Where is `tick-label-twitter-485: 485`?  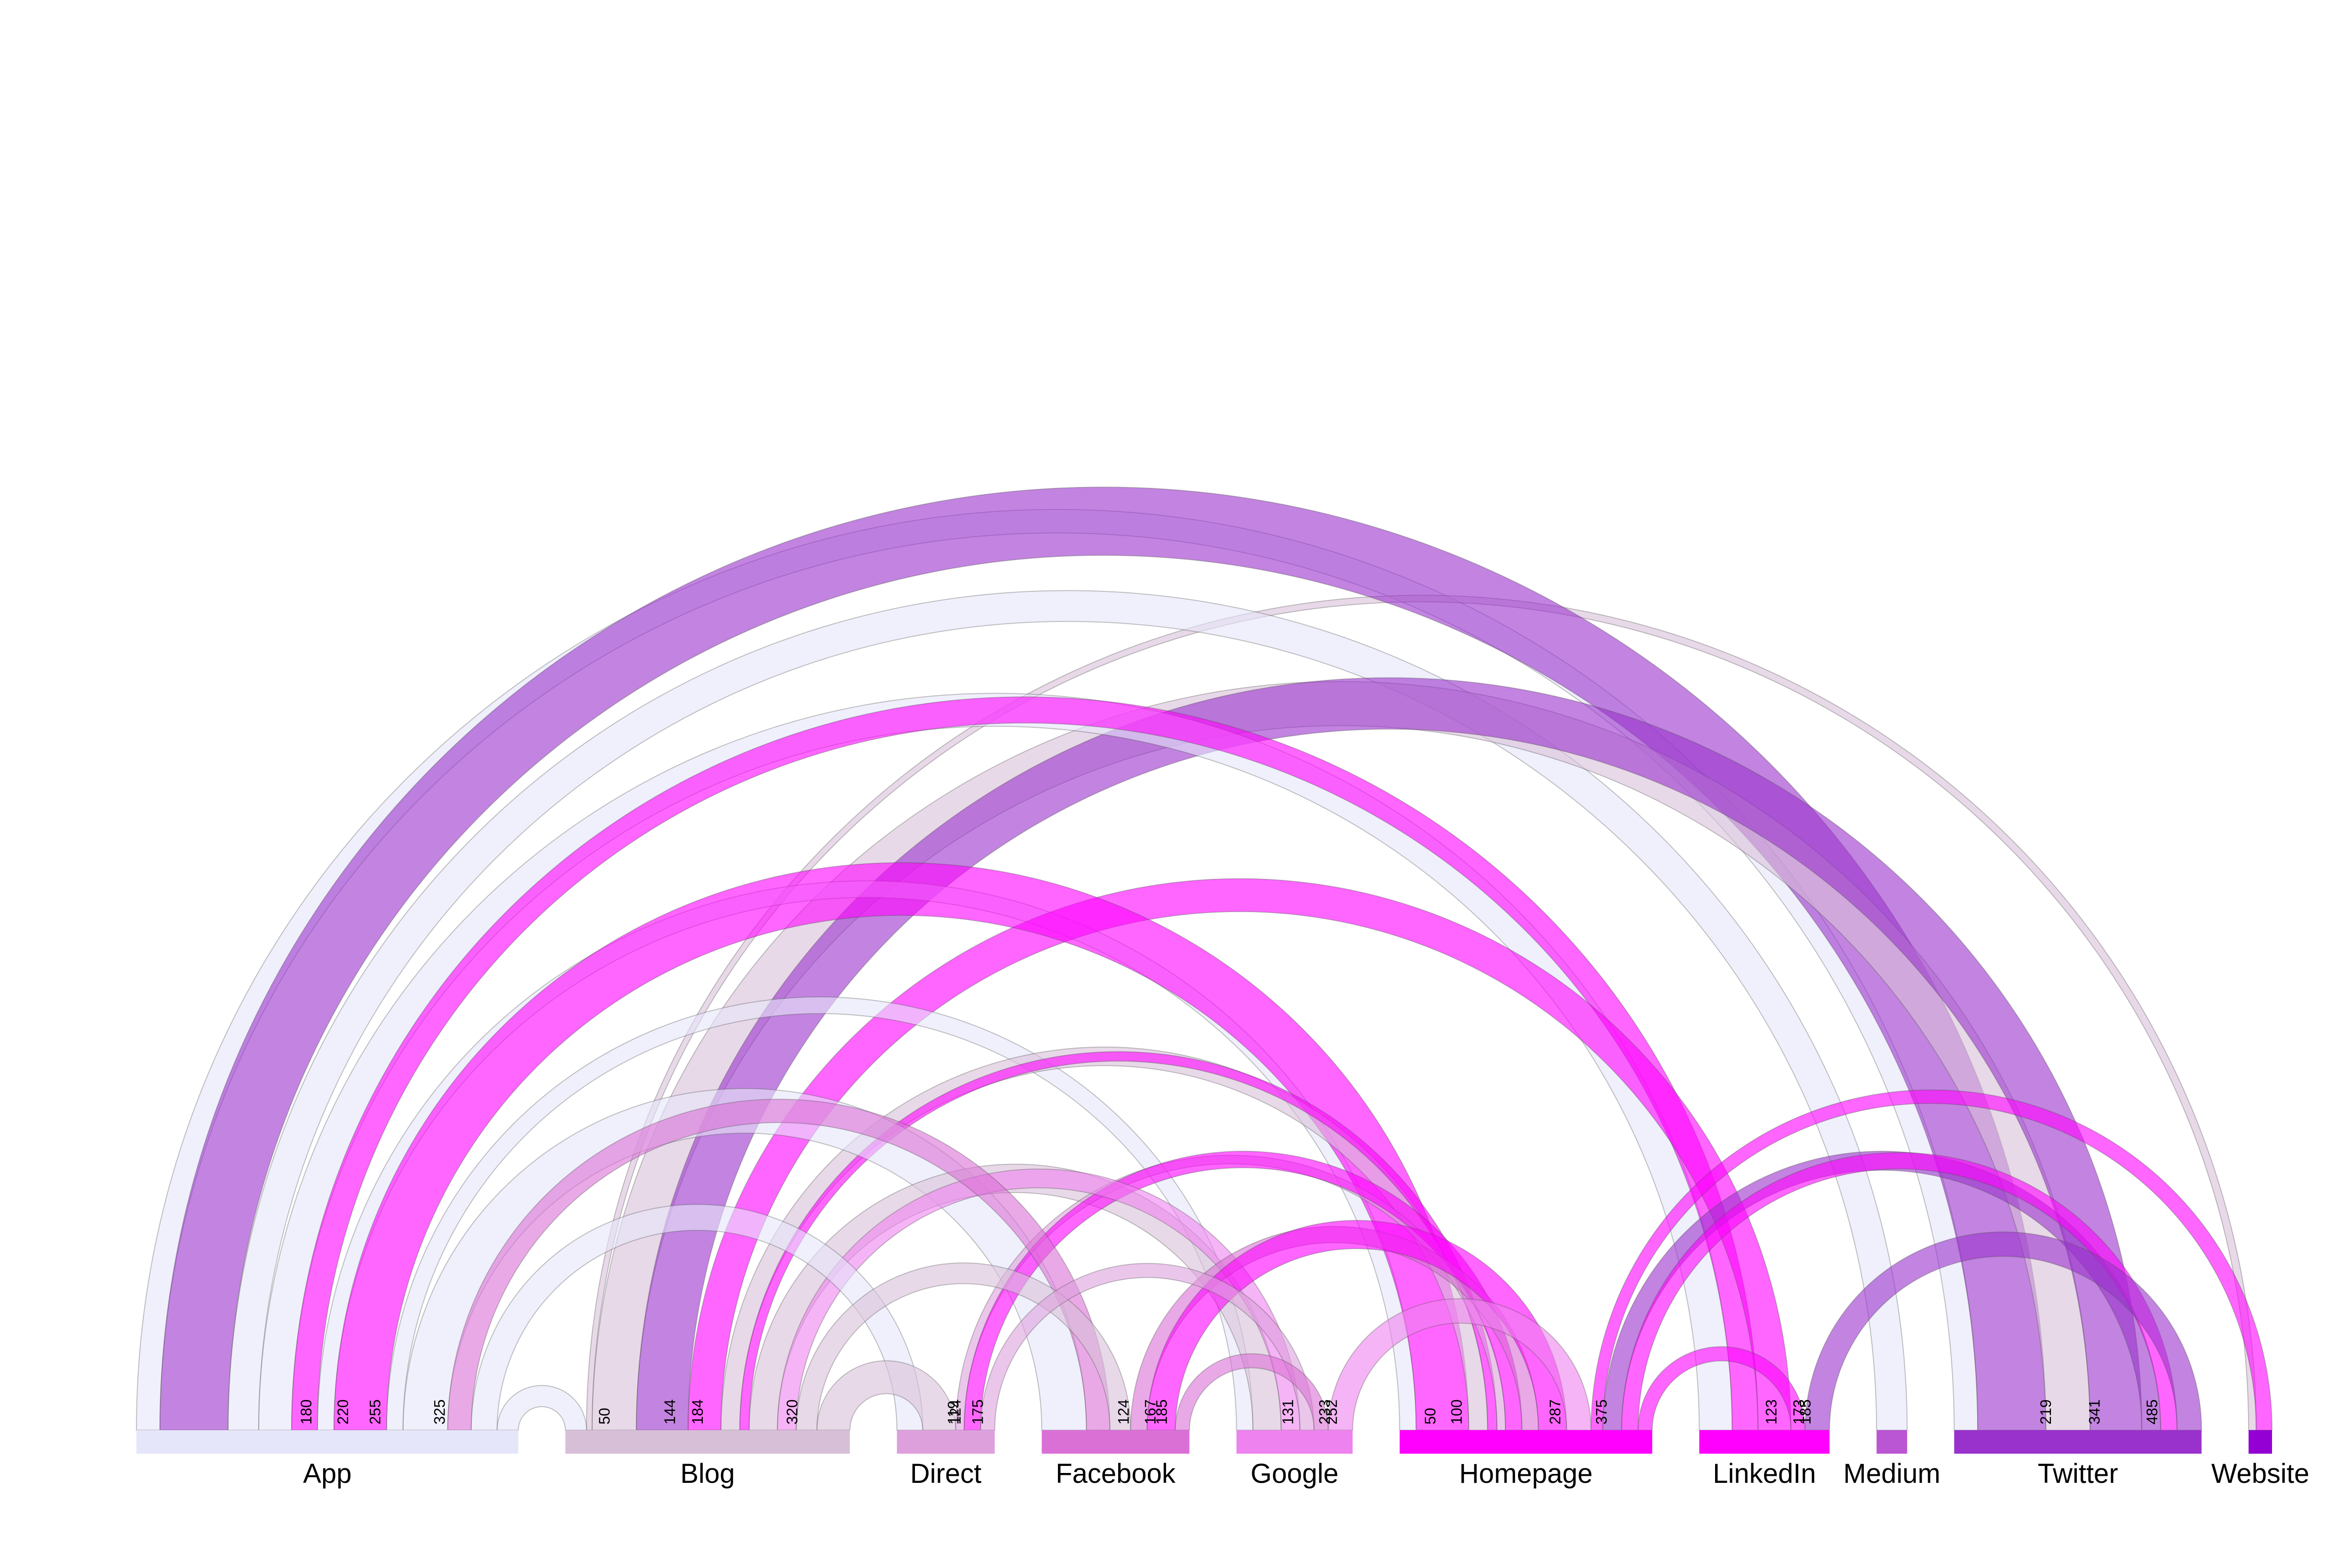
tick-label-twitter-485: 485 is located at coordinates (2152, 1412).